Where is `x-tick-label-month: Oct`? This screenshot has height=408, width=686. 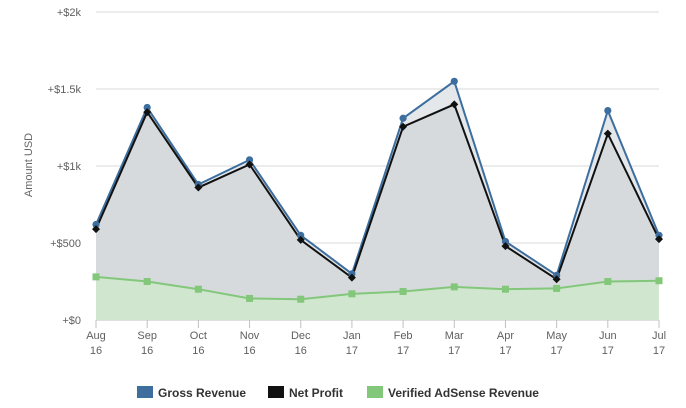 x-tick-label-month: Oct is located at coordinates (198, 336).